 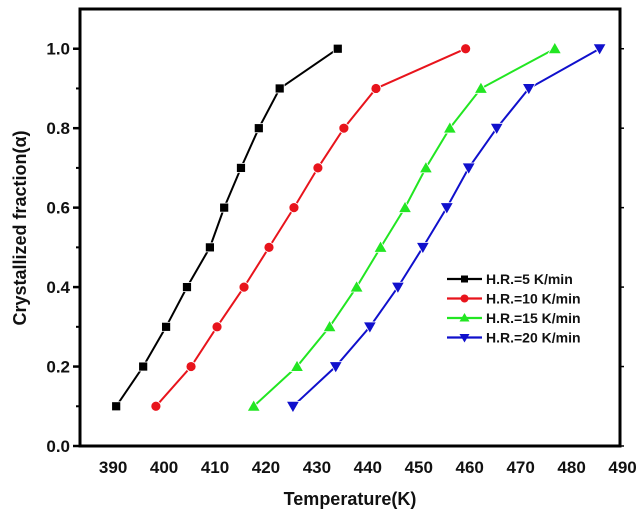 I want to click on y-tick-label: 0.2, so click(x=58, y=367).